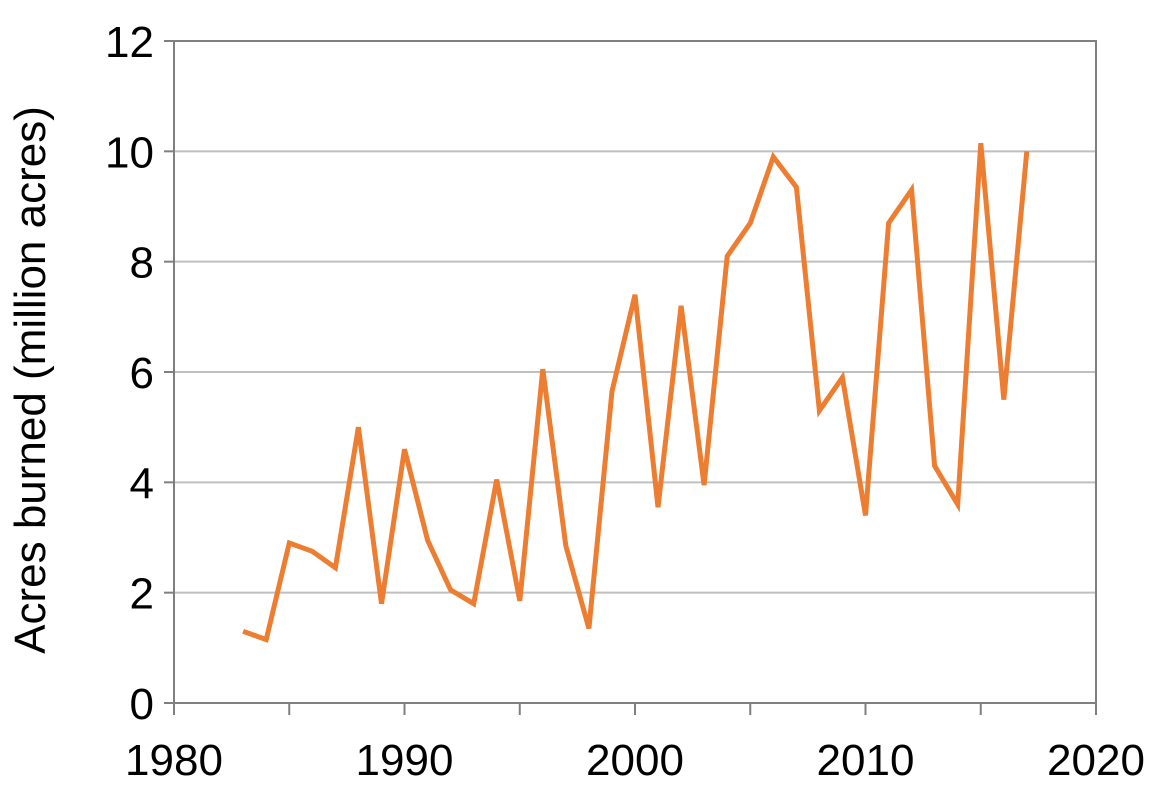 The image size is (1162, 800). I want to click on x-axis: 1980 1990 2000 2010 2020, so click(635, 744).